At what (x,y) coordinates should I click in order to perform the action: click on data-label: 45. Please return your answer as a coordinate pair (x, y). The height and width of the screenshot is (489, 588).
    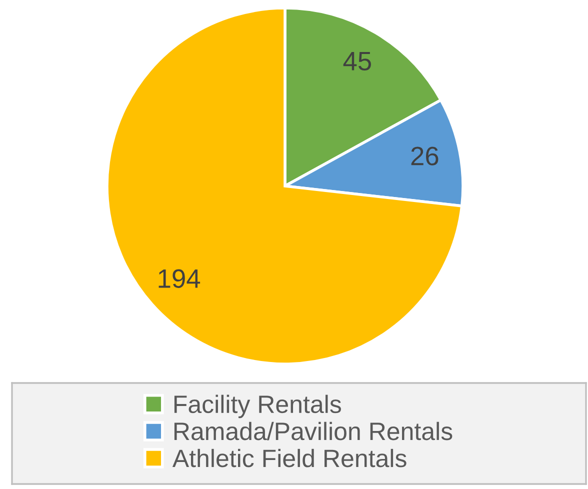
    Looking at the image, I should click on (357, 61).